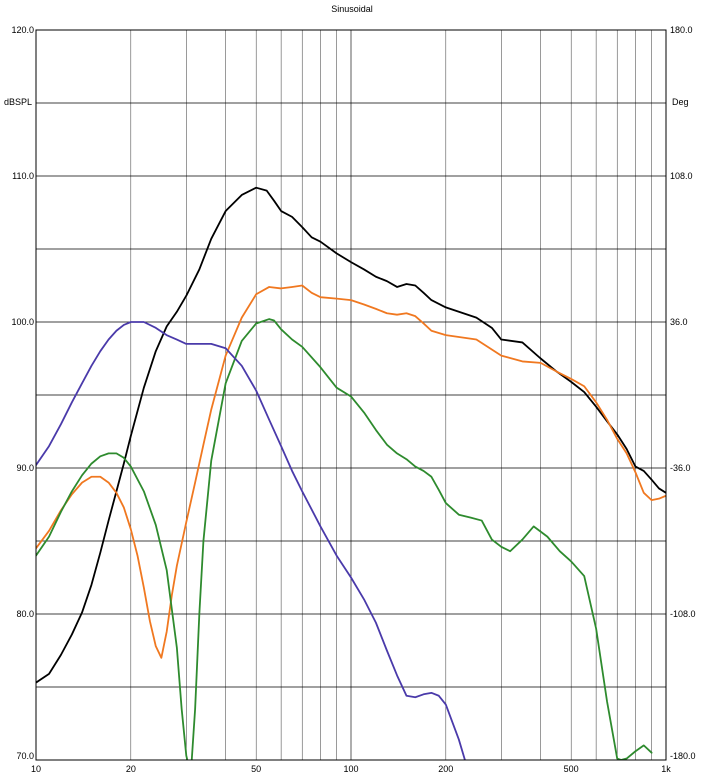 The image size is (705, 778). Describe the element at coordinates (445, 769) in the screenshot. I see `x-tick-label: 200` at that location.